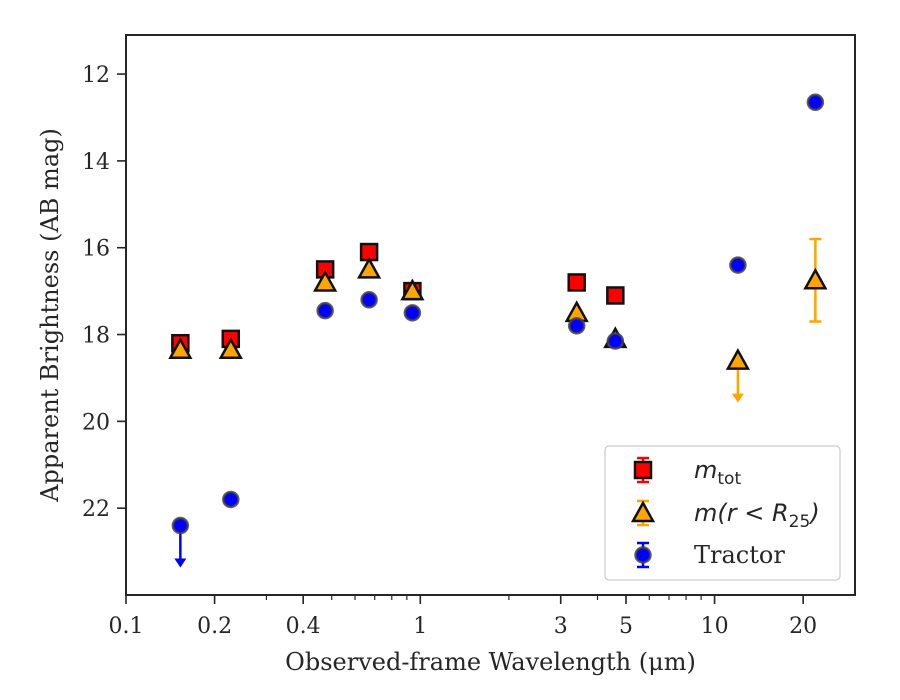 This screenshot has height=700, width=900. I want to click on y-axis-ticks: 12 14 16 18 20 22, so click(104, 292).